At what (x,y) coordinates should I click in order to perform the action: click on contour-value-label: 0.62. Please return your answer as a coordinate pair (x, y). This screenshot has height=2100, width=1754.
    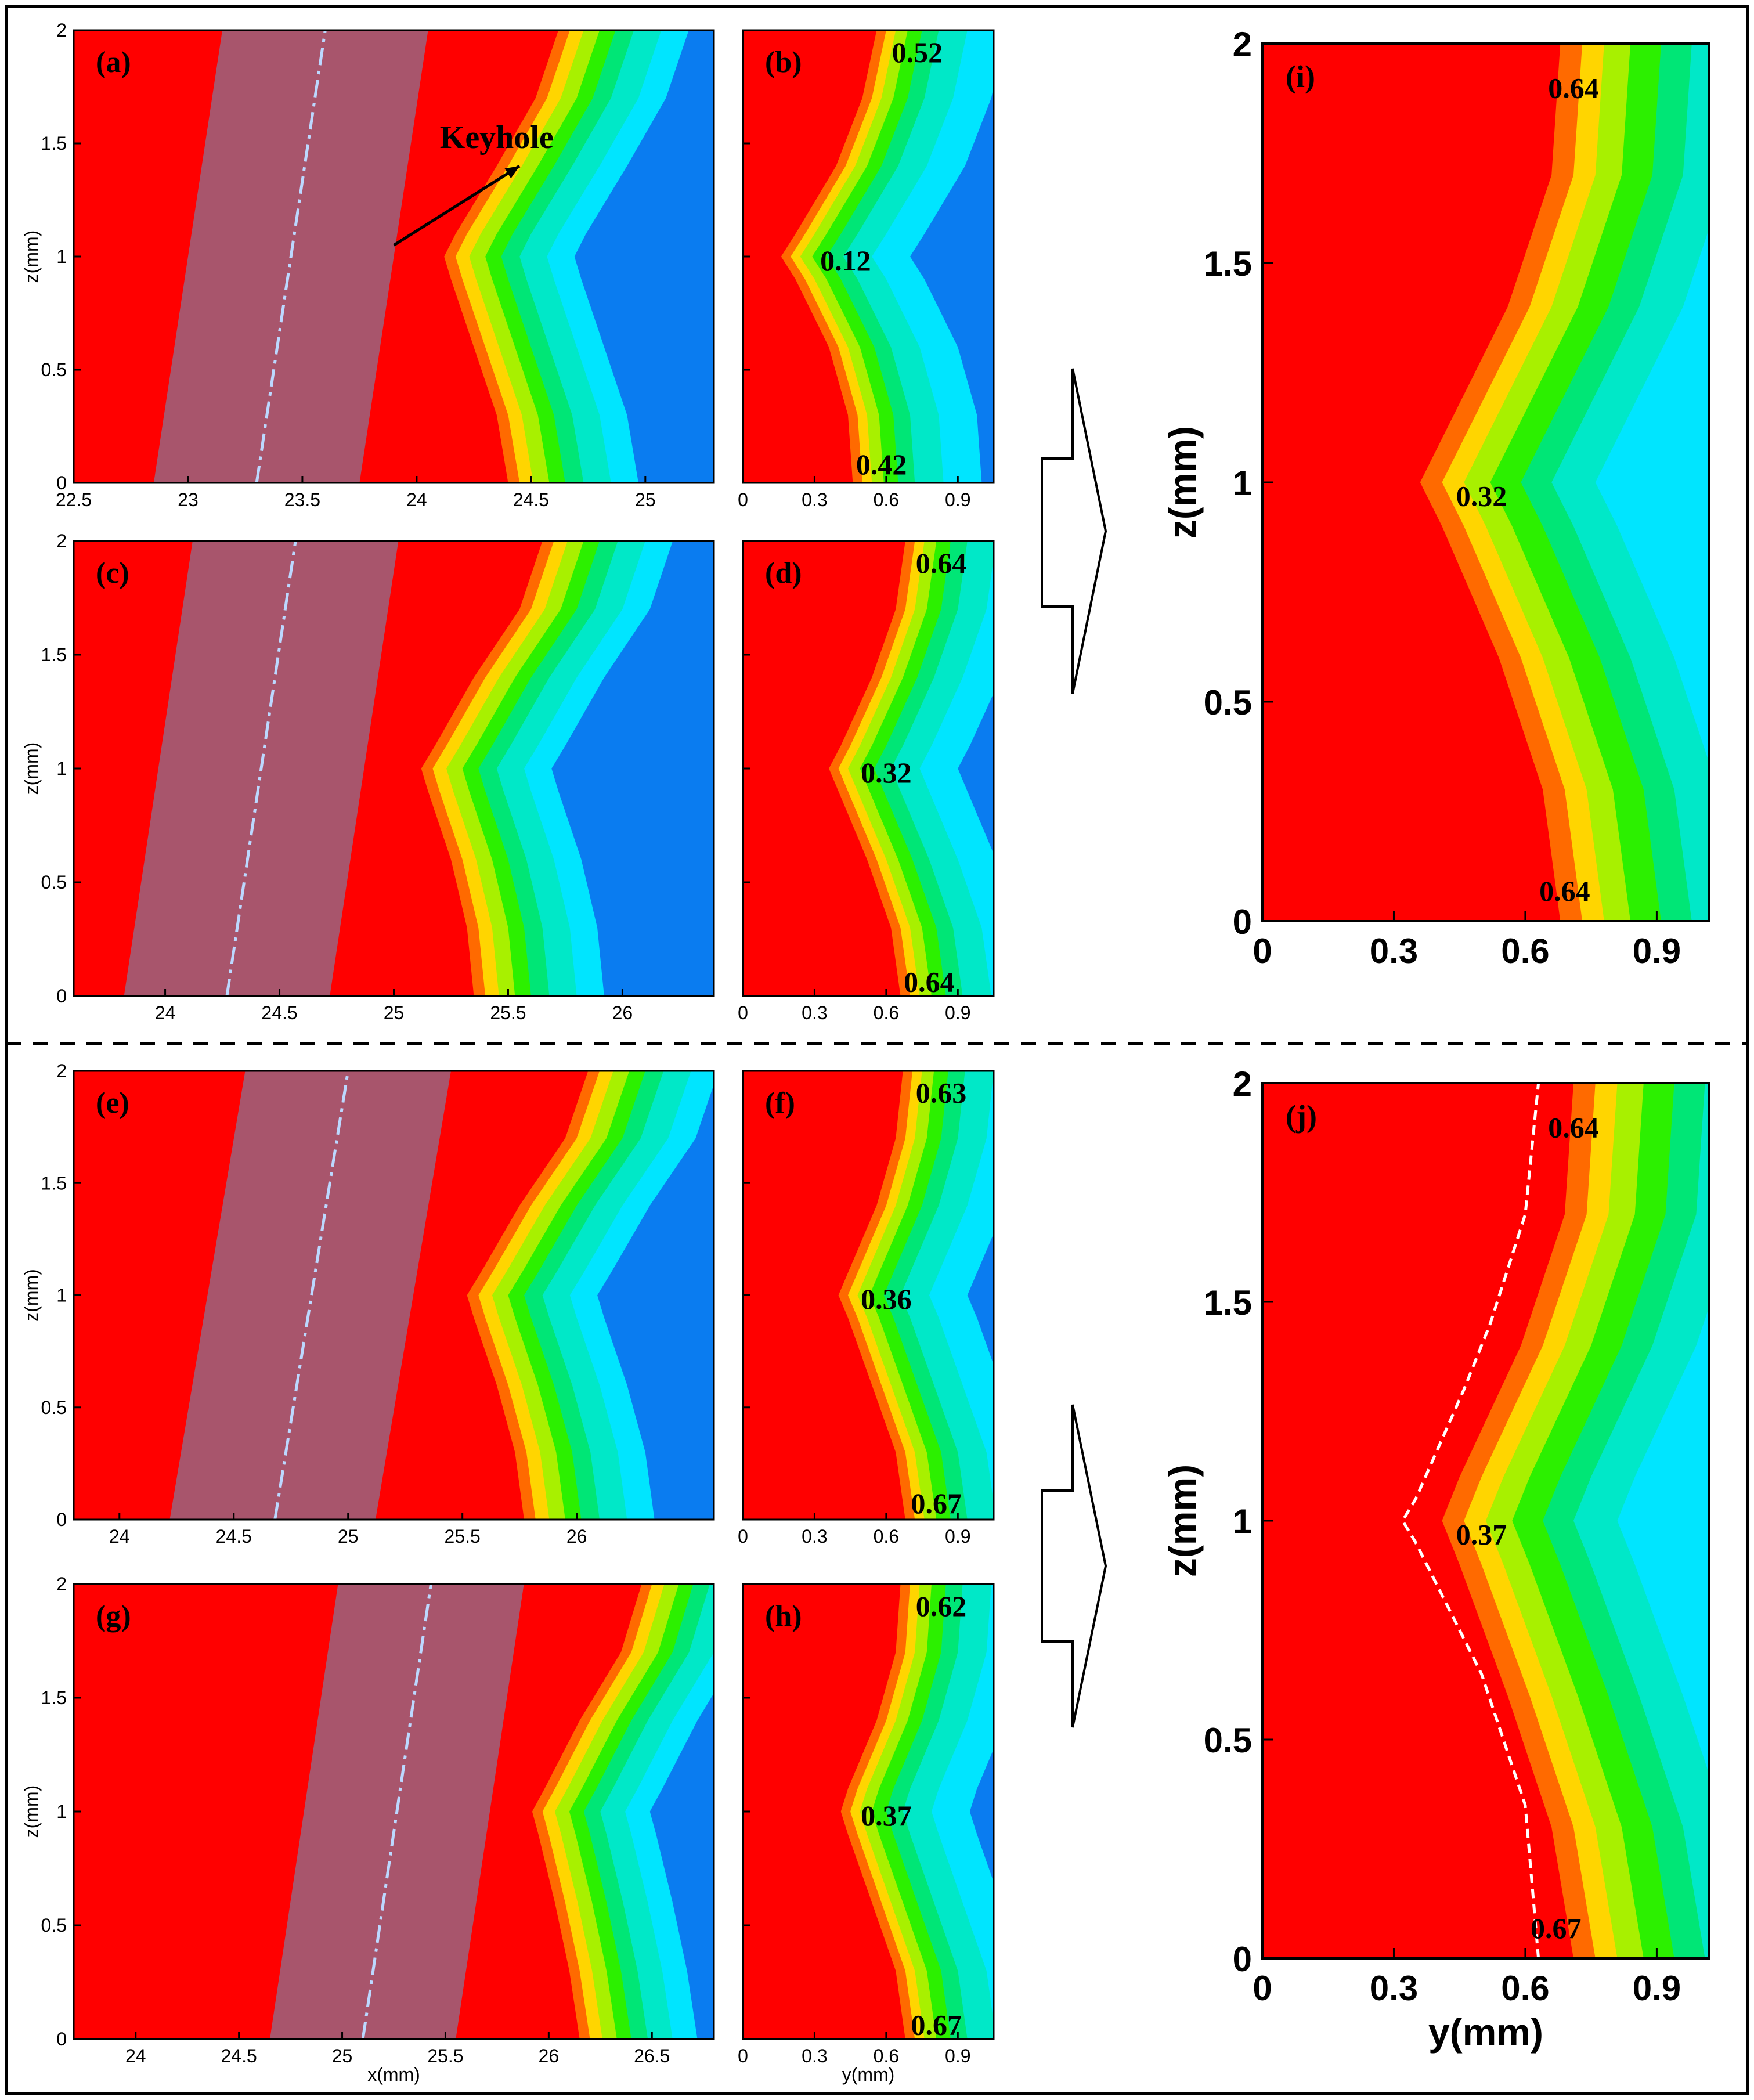
    Looking at the image, I should click on (942, 1606).